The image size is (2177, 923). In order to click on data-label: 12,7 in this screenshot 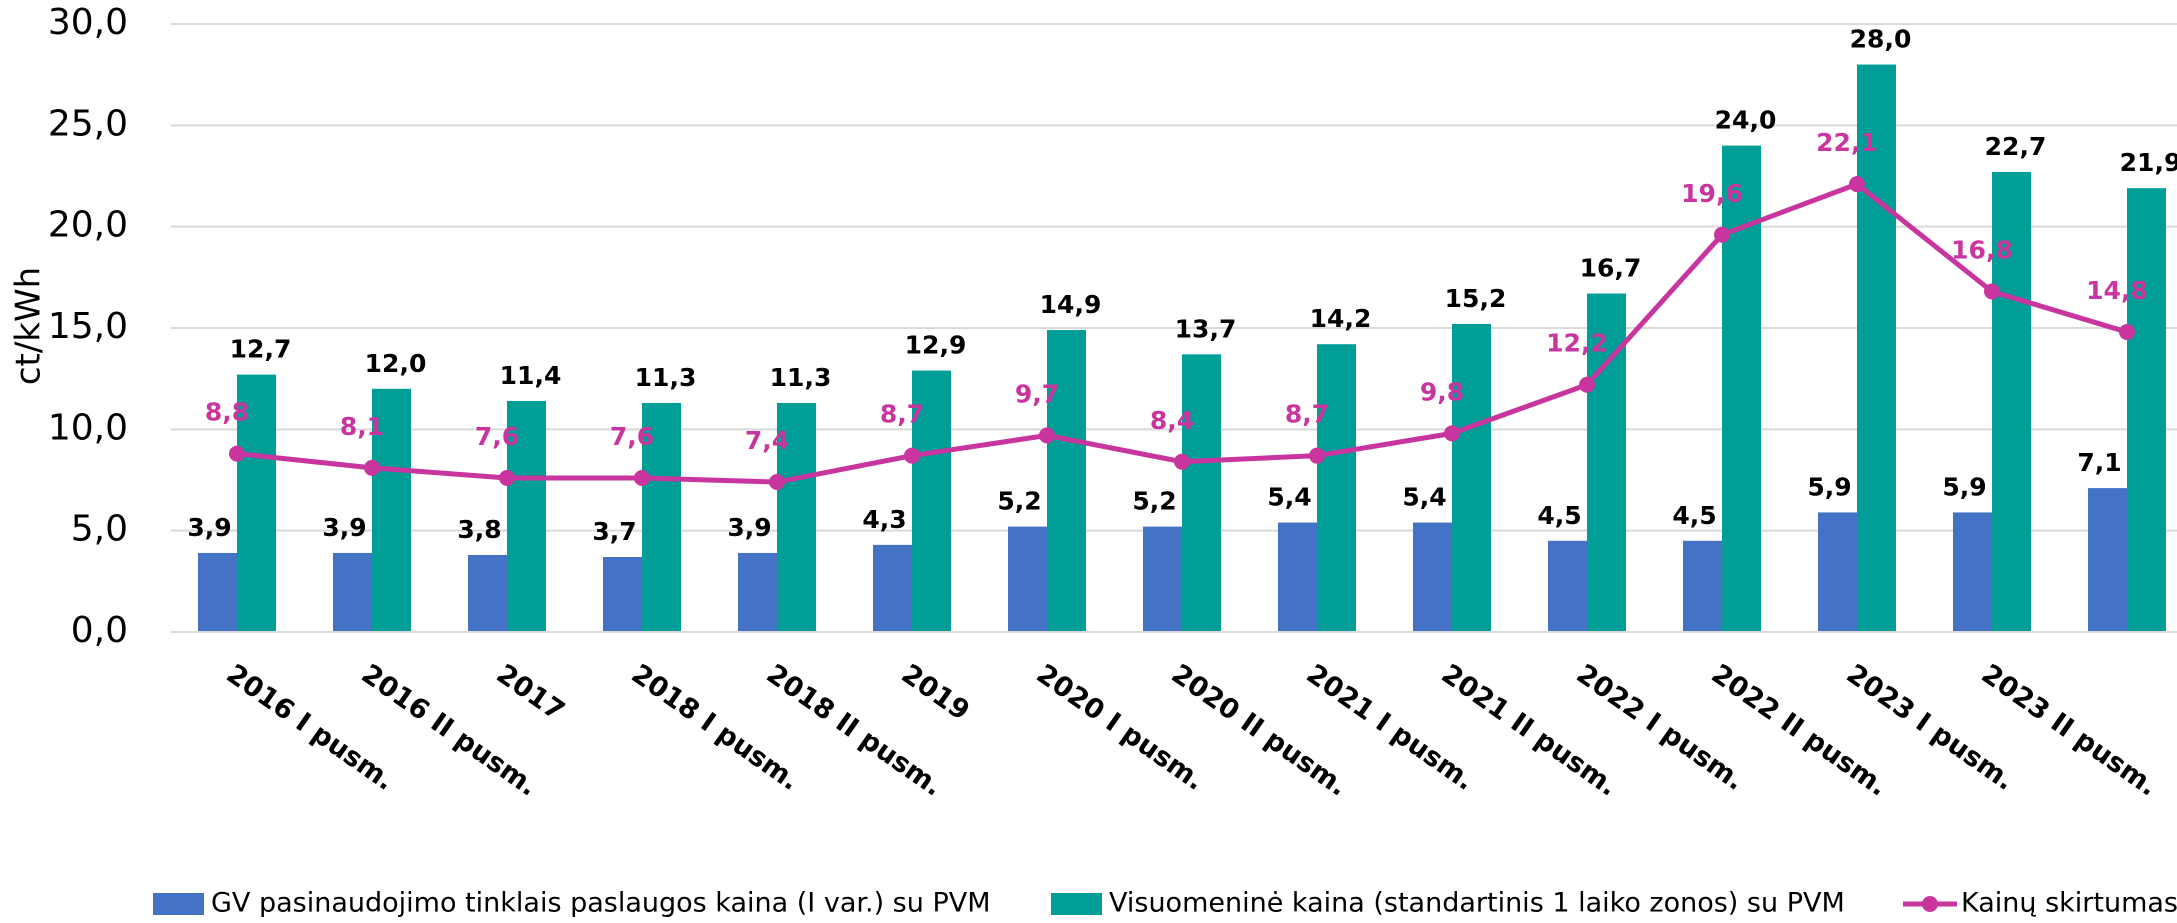, I will do `click(261, 349)`.